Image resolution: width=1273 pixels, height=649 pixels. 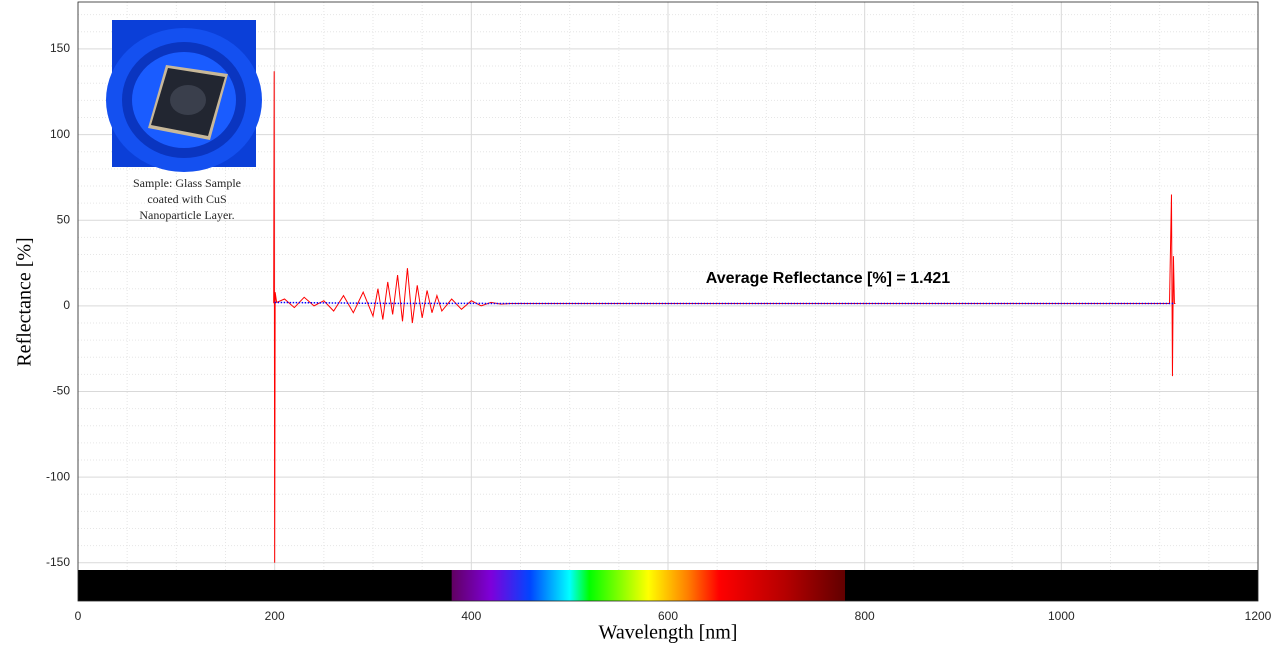 What do you see at coordinates (668, 633) in the screenshot?
I see `x-axis-label: Wavelength [nm]` at bounding box center [668, 633].